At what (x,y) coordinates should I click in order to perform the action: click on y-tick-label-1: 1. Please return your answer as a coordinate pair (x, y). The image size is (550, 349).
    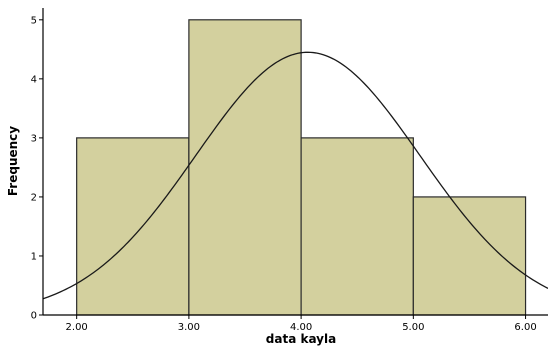
    Looking at the image, I should click on (34, 256).